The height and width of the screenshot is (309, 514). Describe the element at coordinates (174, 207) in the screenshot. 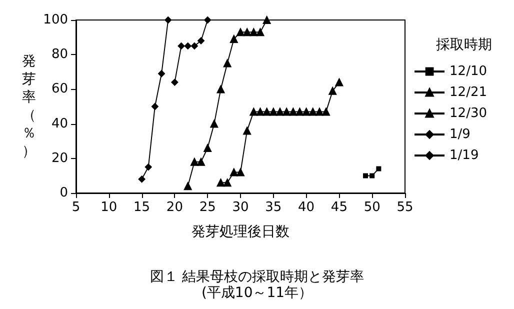

I see `x-tick-label: 20` at that location.